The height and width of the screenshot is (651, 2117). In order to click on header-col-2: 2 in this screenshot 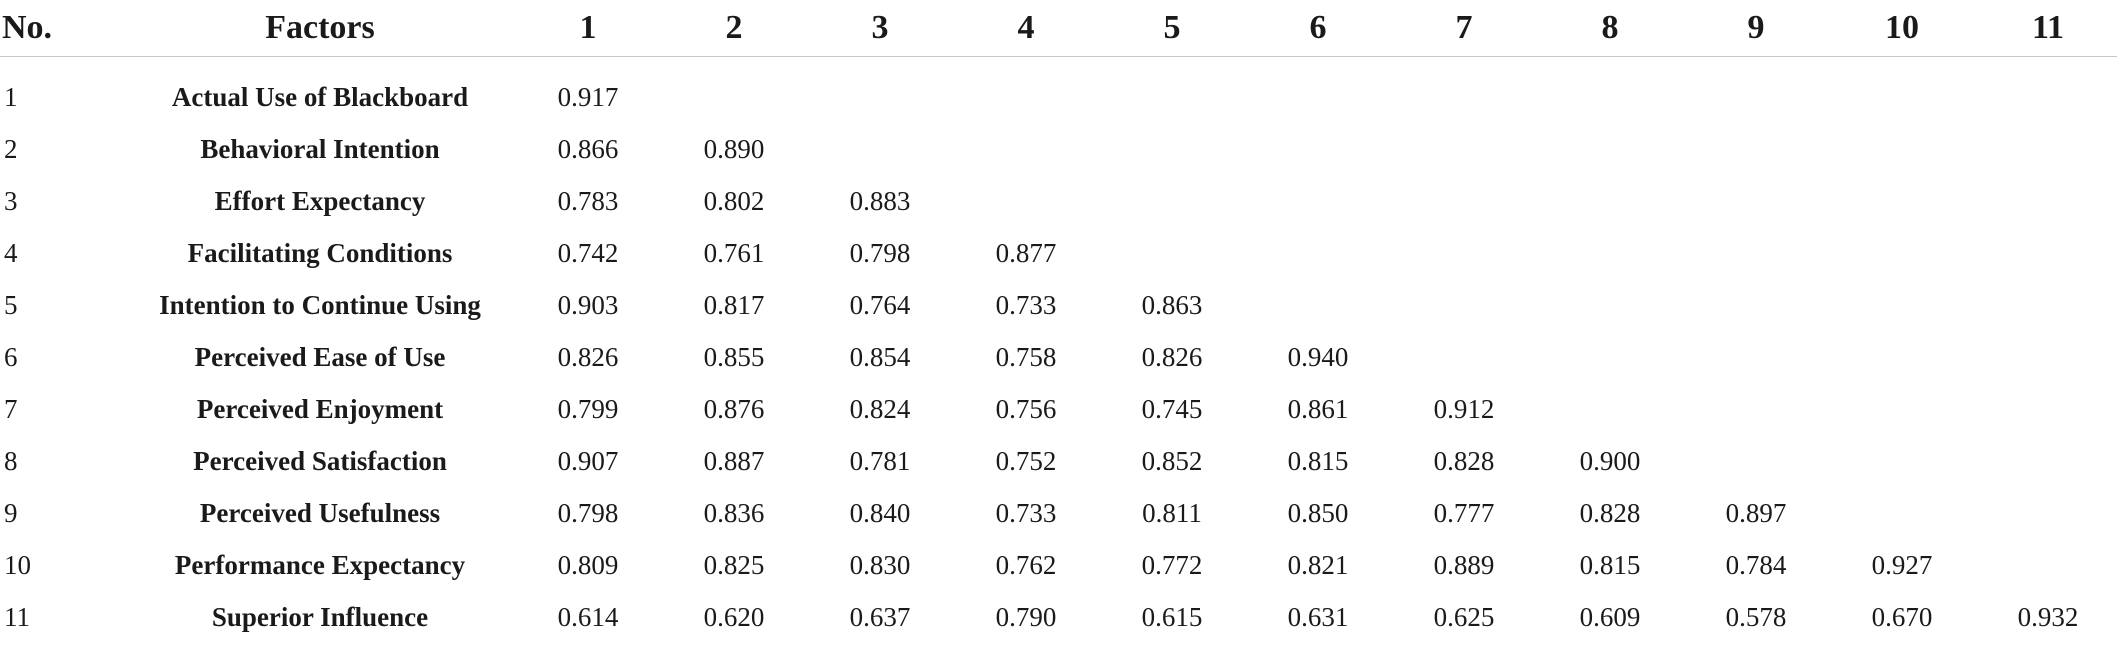, I will do `click(734, 27)`.